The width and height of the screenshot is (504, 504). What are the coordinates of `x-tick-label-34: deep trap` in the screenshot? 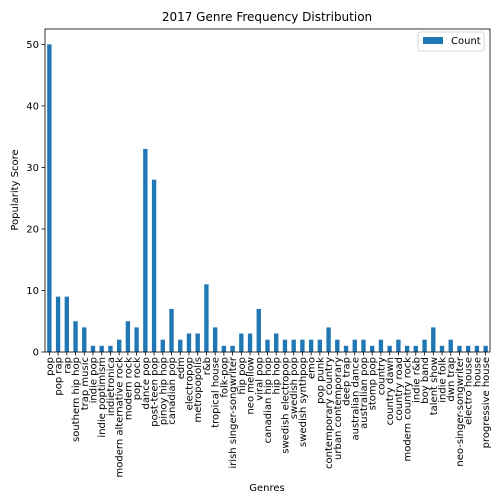 It's located at (347, 381).